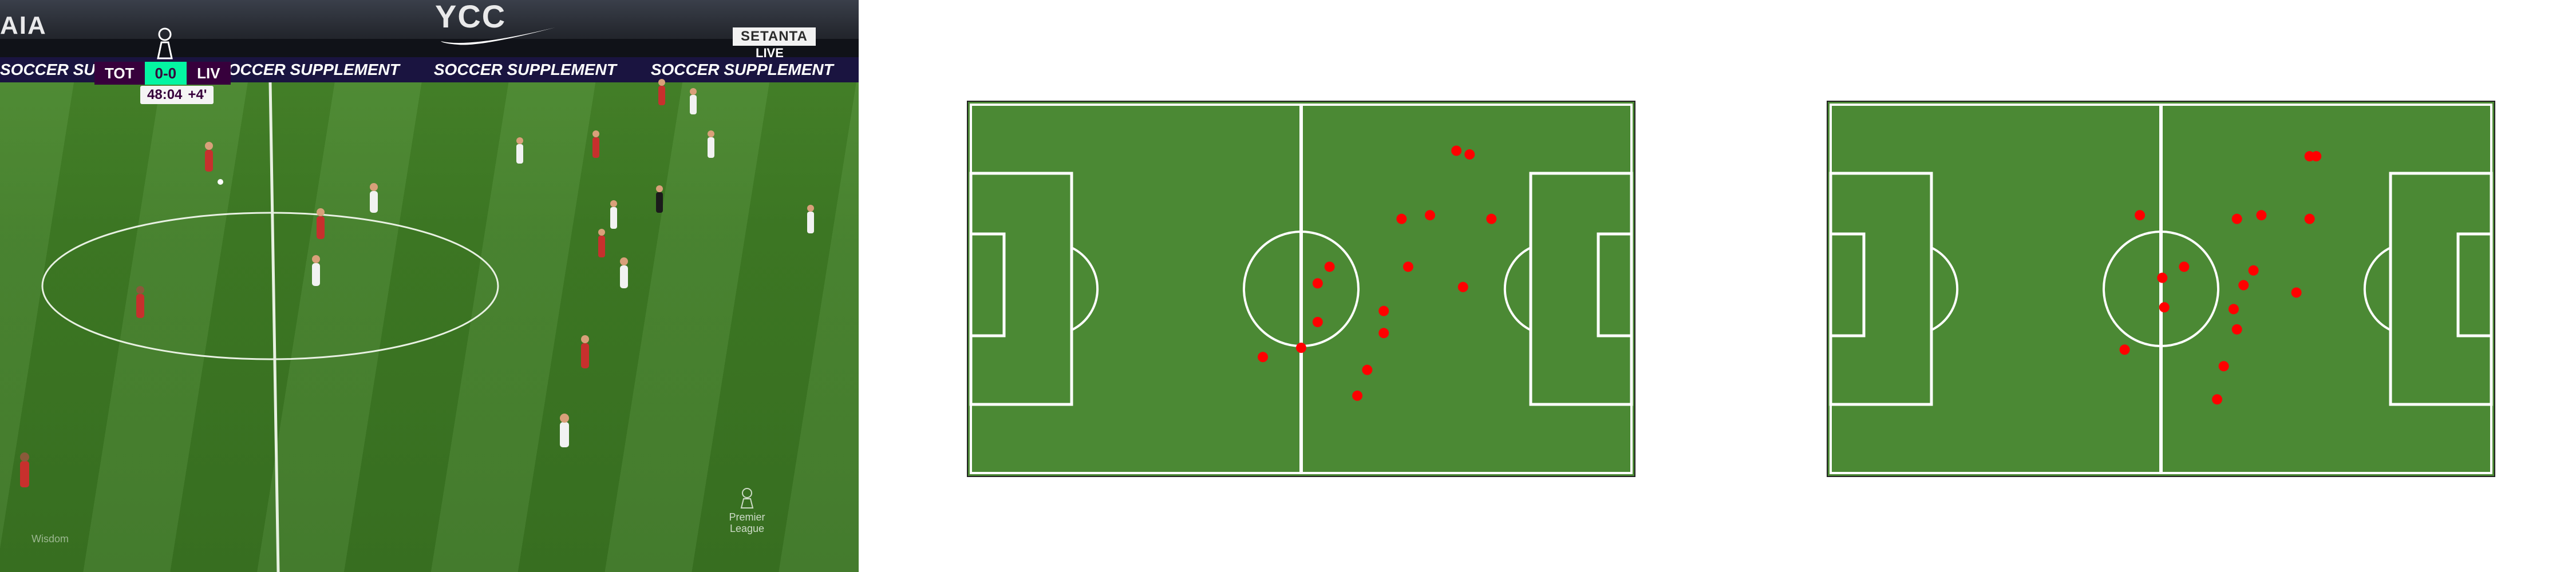  Describe the element at coordinates (747, 510) in the screenshot. I see `premier-league-logo: Premier League` at that location.